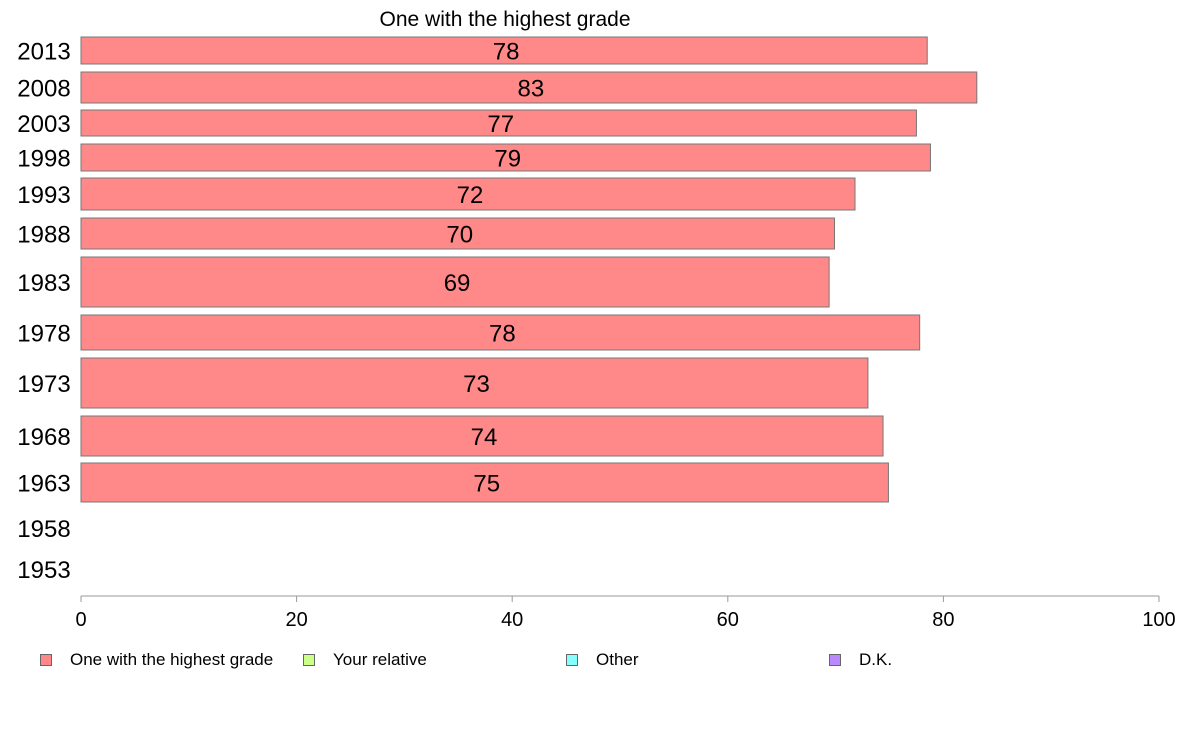  Describe the element at coordinates (1158, 620) in the screenshot. I see `x-tick-label: 100` at that location.